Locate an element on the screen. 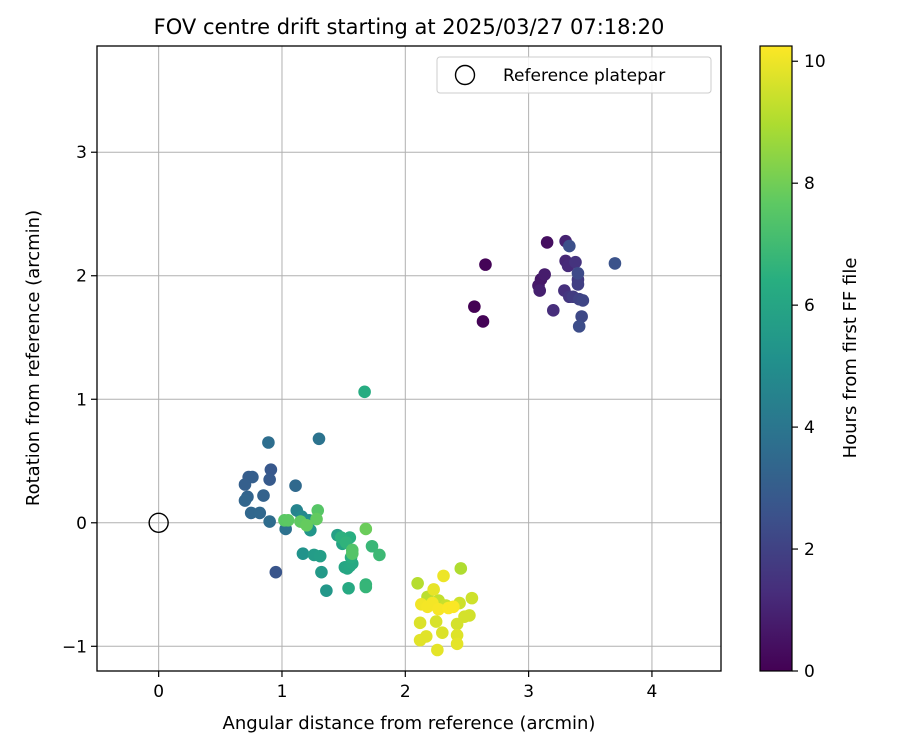 This screenshot has width=900, height=754. y-tick-label: 2 is located at coordinates (81, 277).